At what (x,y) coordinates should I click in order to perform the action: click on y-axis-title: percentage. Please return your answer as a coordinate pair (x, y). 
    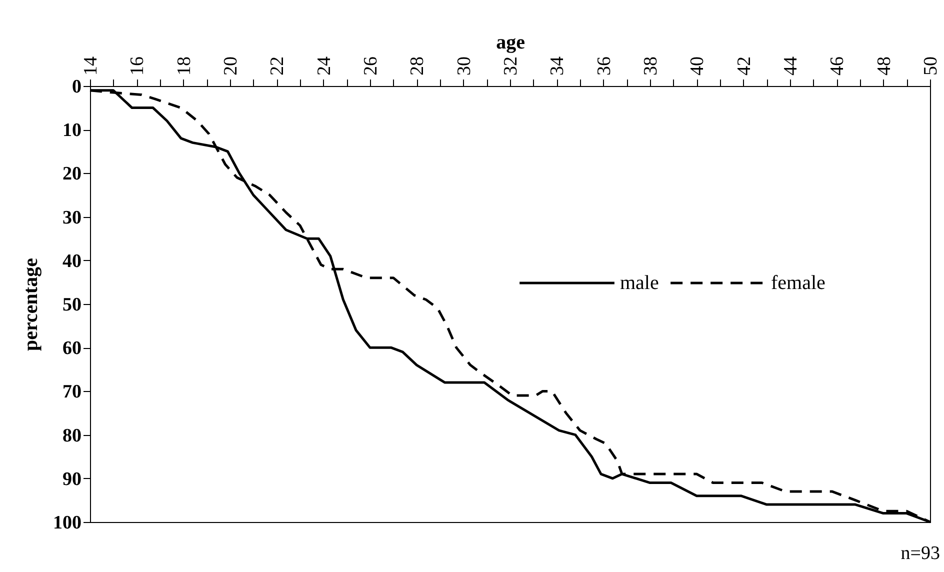
    Looking at the image, I should click on (31, 304).